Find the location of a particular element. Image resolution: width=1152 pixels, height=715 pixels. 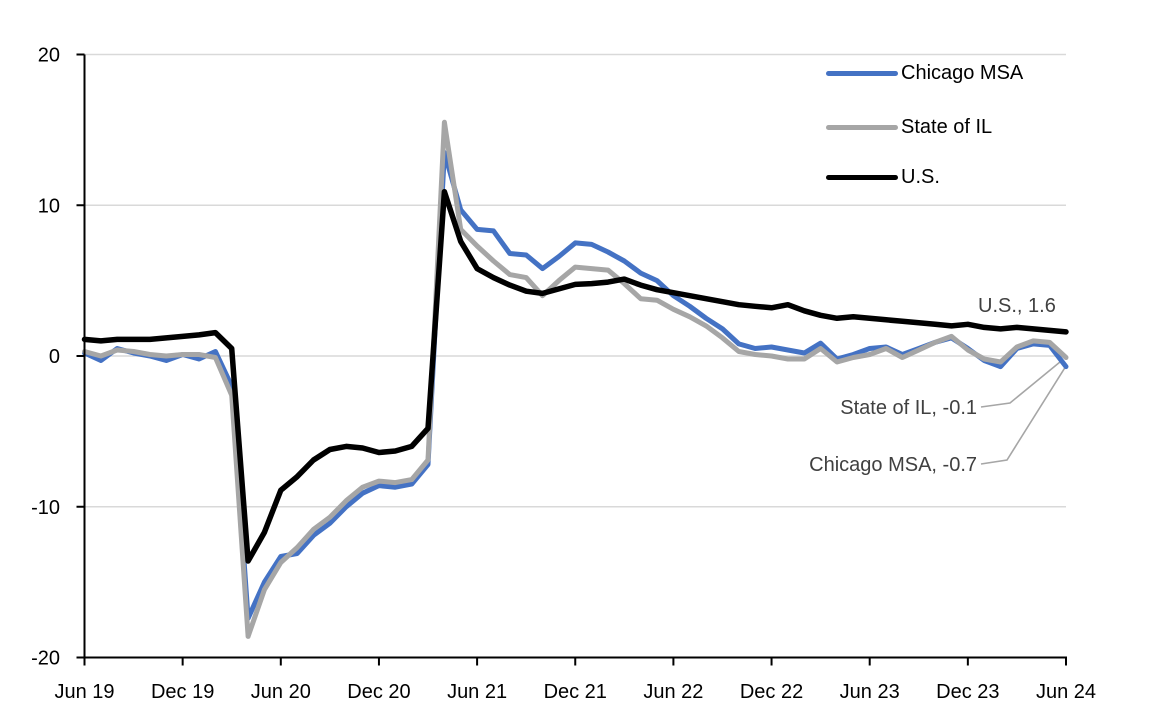

x-tick-label: Dec 23 is located at coordinates (967, 692).